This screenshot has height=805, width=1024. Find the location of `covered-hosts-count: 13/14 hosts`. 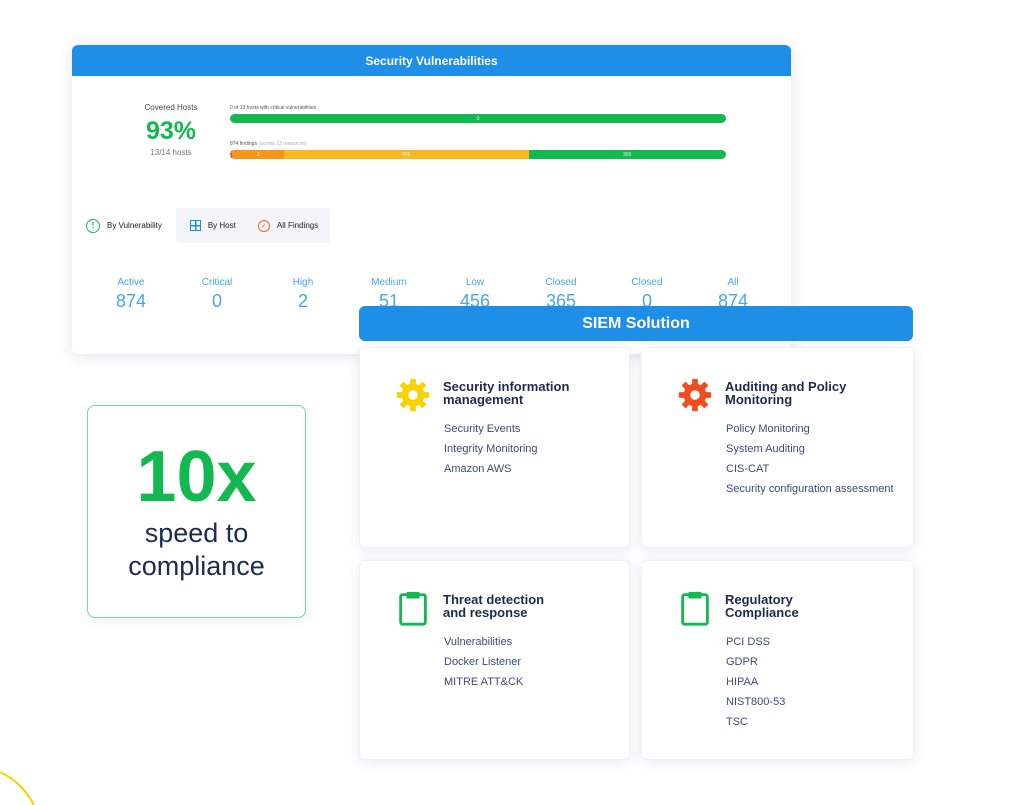

covered-hosts-count: 13/14 hosts is located at coordinates (171, 152).